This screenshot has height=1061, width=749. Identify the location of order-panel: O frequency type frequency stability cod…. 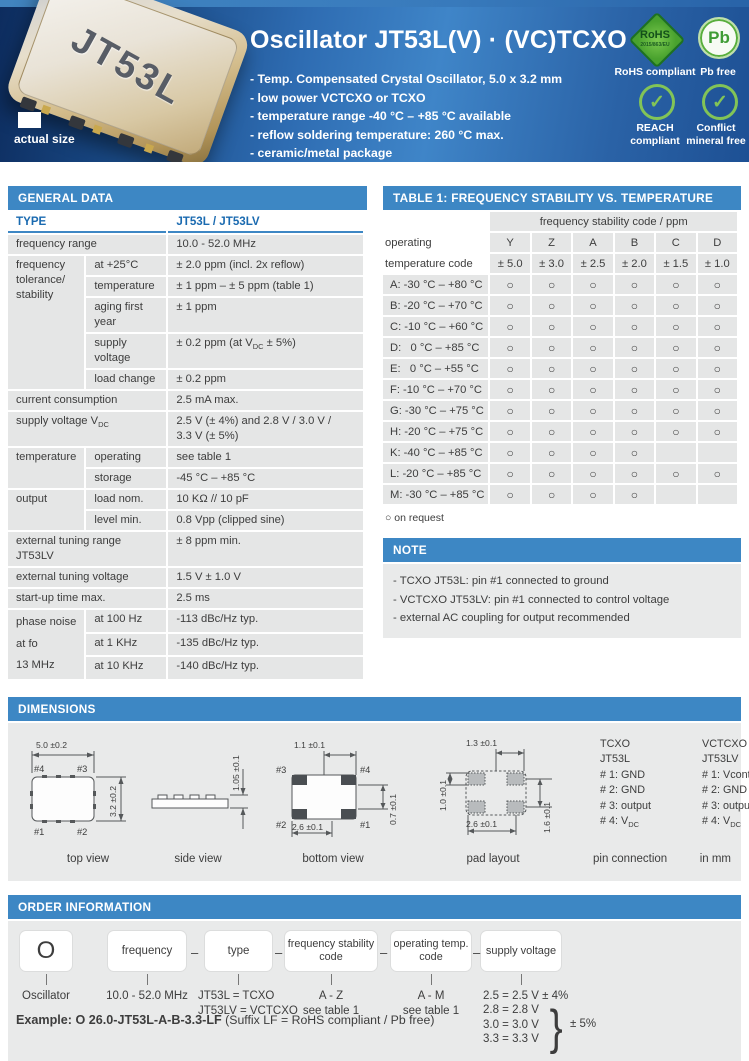
(374, 990).